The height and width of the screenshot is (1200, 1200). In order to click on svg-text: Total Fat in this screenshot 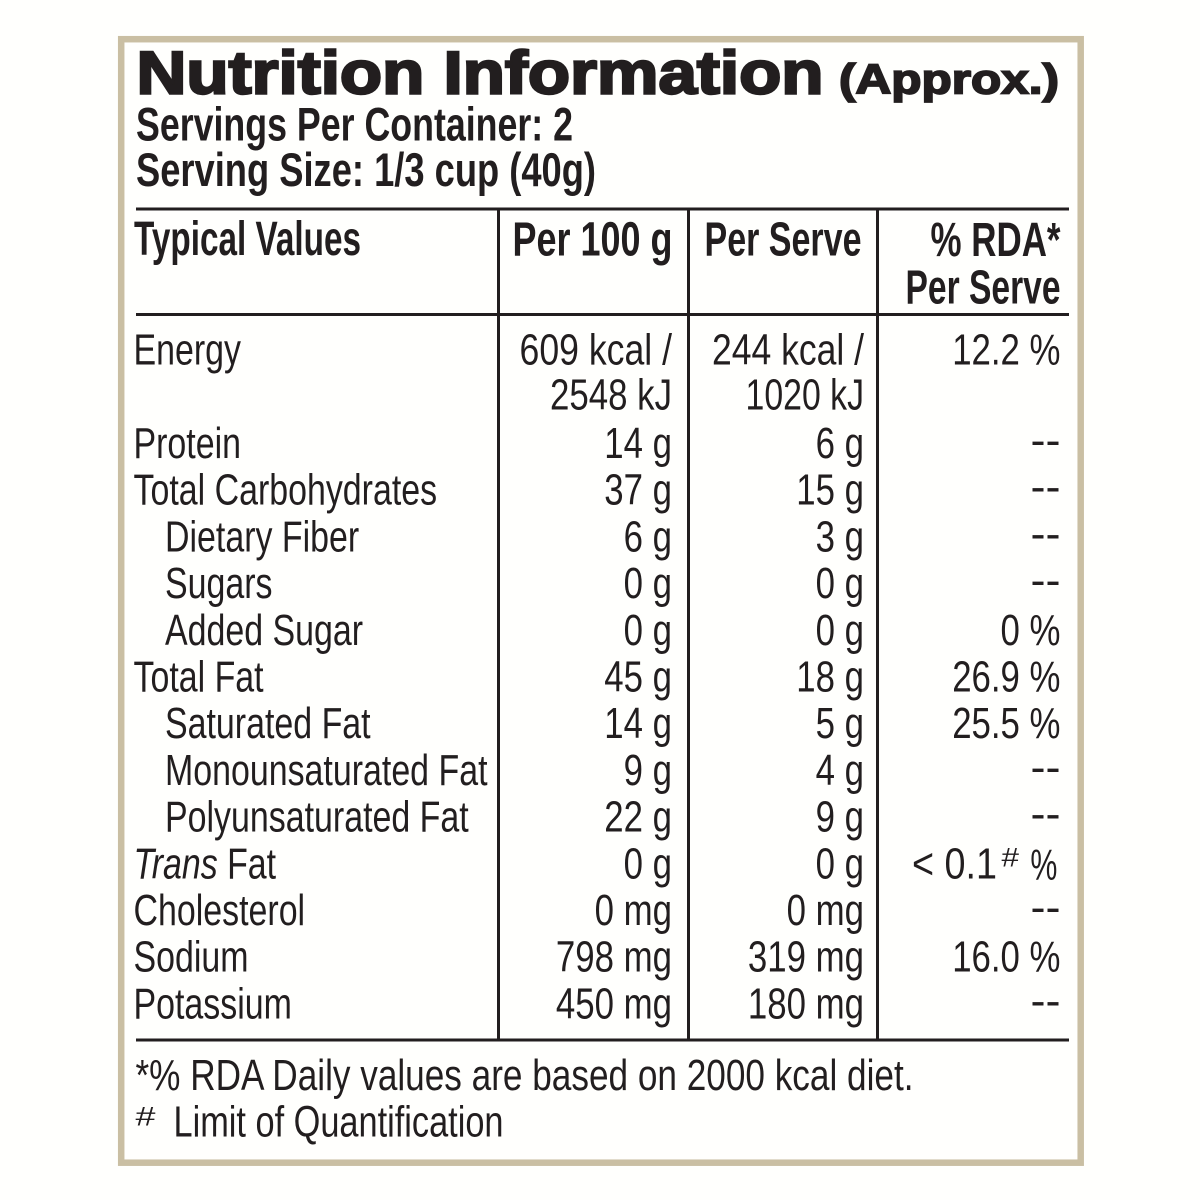, I will do `click(199, 678)`.